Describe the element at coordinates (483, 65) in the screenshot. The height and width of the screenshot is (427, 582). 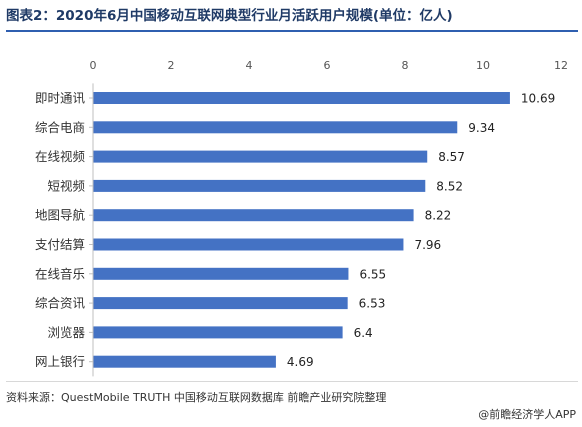
I see `x-tick-label: 10` at that location.